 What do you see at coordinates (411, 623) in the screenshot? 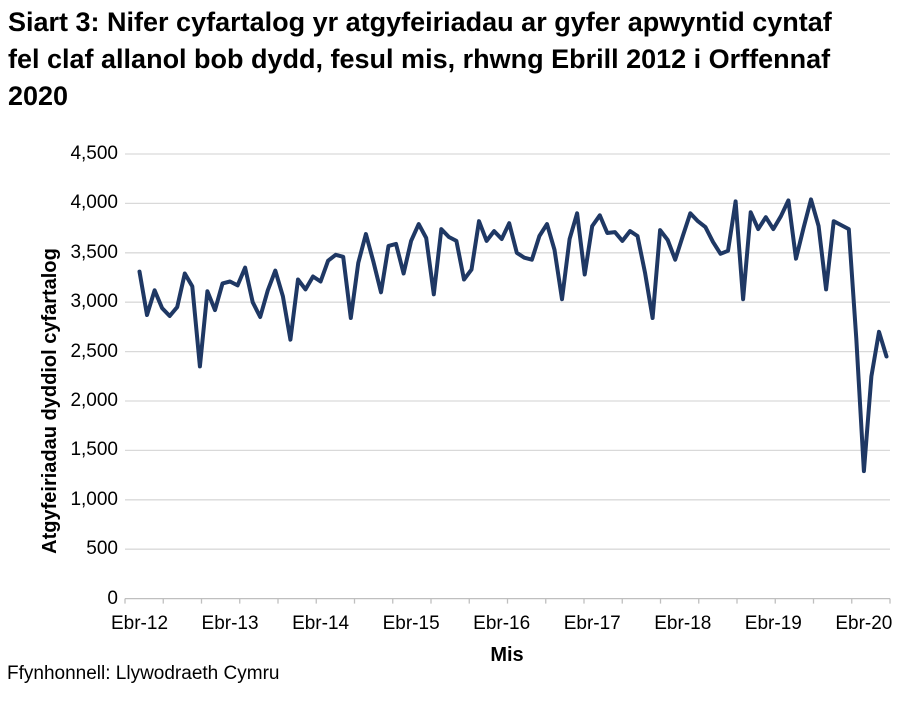
I see `x-tick-label: Ebr-15` at bounding box center [411, 623].